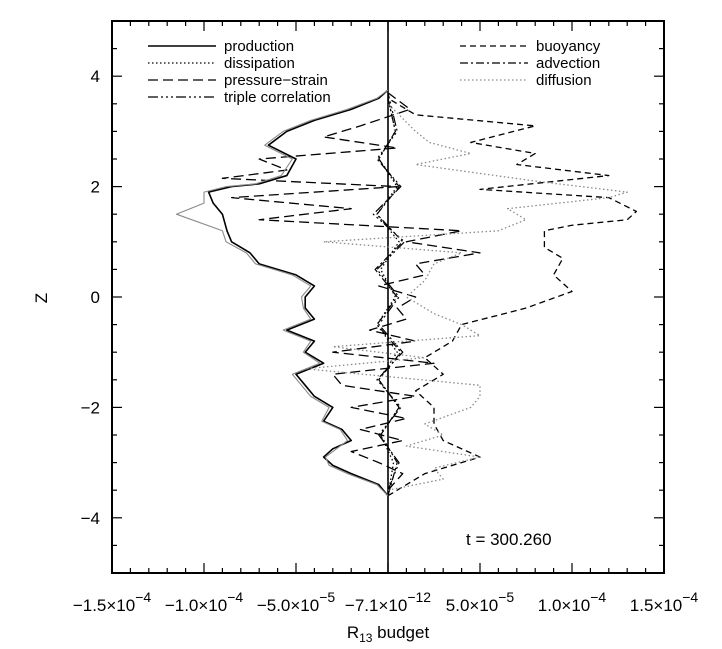 This screenshot has width=722, height=649. Describe the element at coordinates (41, 298) in the screenshot. I see `y-axis-label: Z` at that location.